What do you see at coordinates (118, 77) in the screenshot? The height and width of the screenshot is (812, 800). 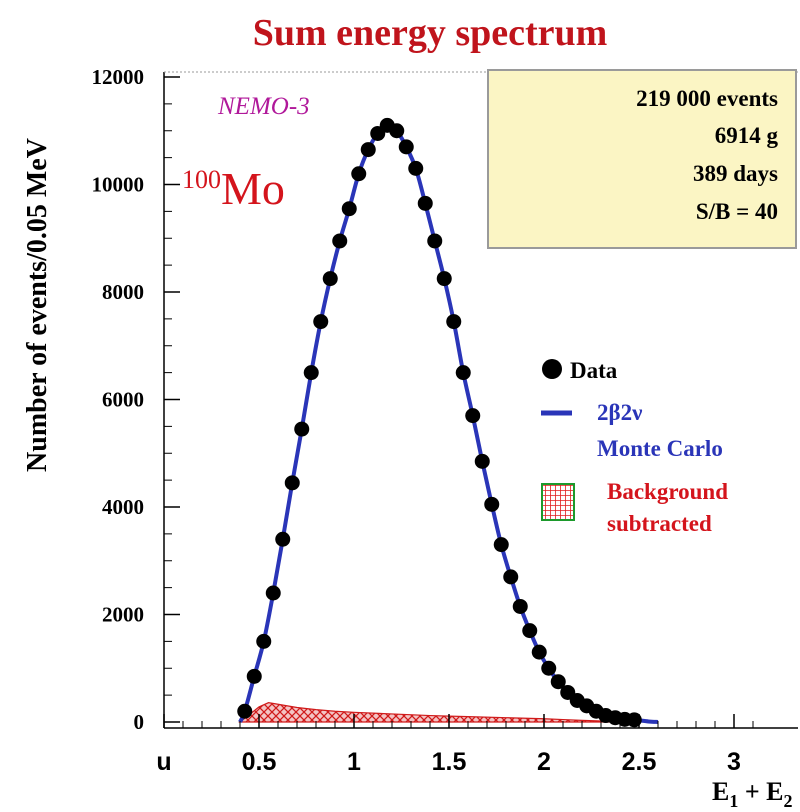 I see `y-tick-label: 12000` at bounding box center [118, 77].